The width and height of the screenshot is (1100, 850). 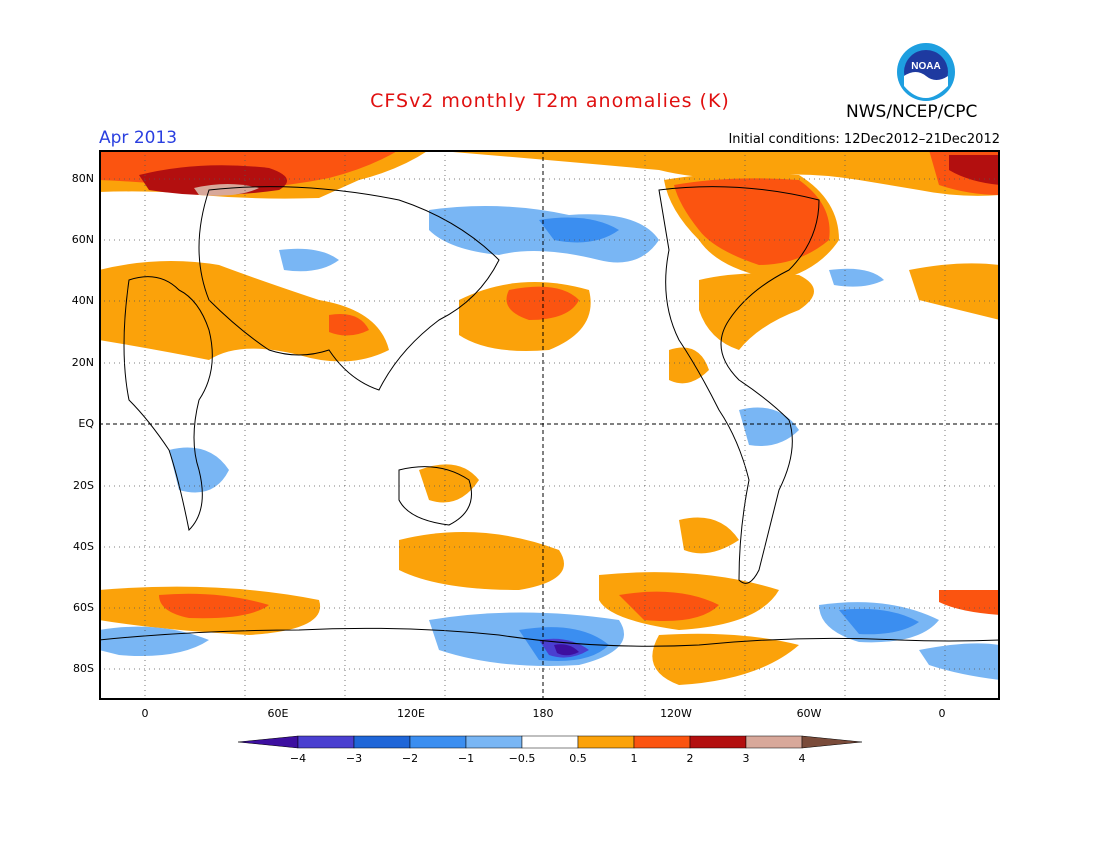 What do you see at coordinates (746, 758) in the screenshot?
I see `legend-label: 3` at bounding box center [746, 758].